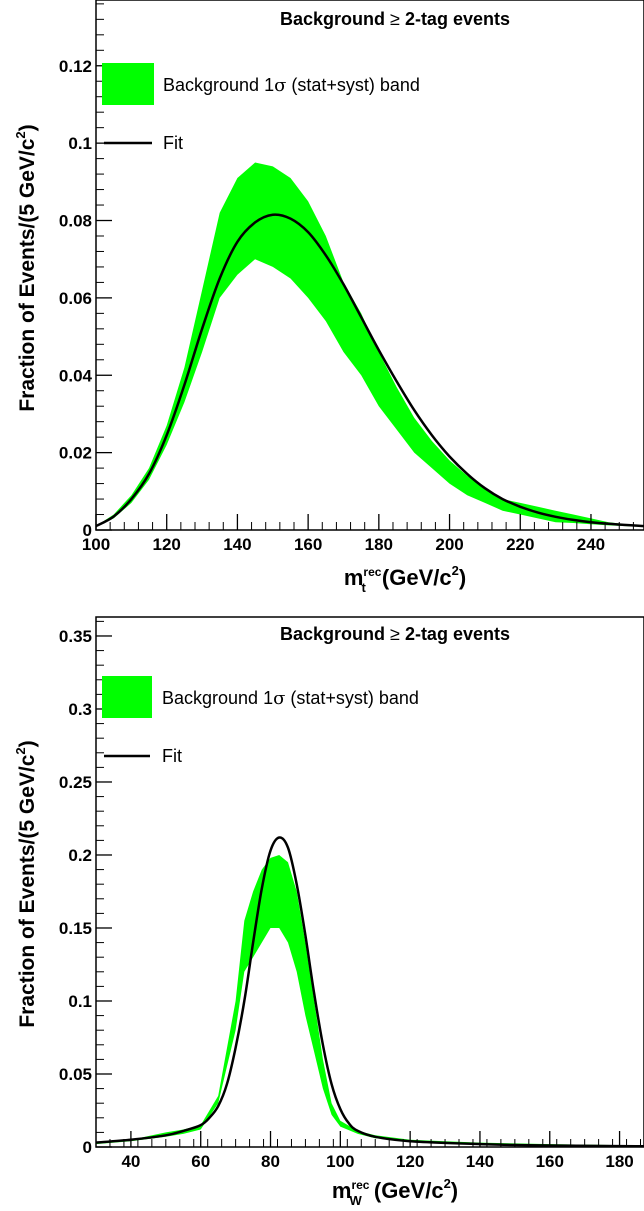 The height and width of the screenshot is (1211, 644). I want to click on y-tick-label: 0.25, so click(75, 782).